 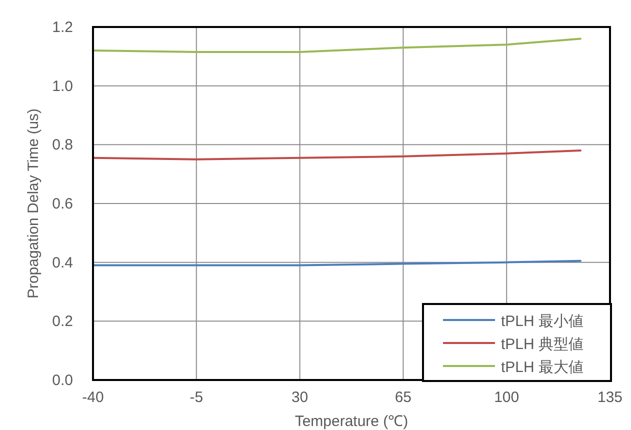 I want to click on y-tick-label: 0.6, so click(x=62, y=204).